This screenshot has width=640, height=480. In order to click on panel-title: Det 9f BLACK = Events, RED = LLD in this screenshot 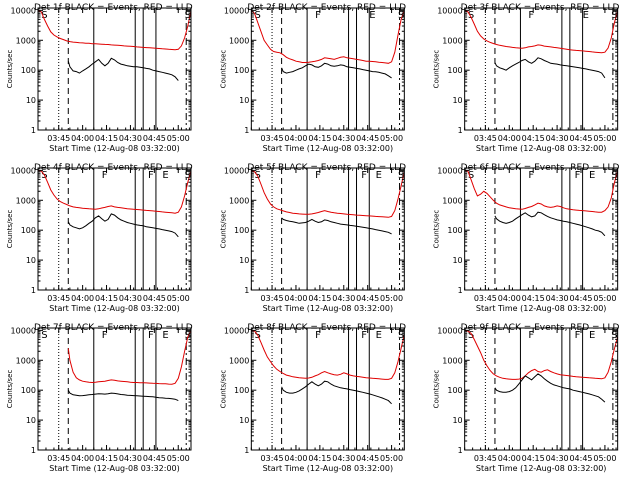, I will do `click(540, 328)`.